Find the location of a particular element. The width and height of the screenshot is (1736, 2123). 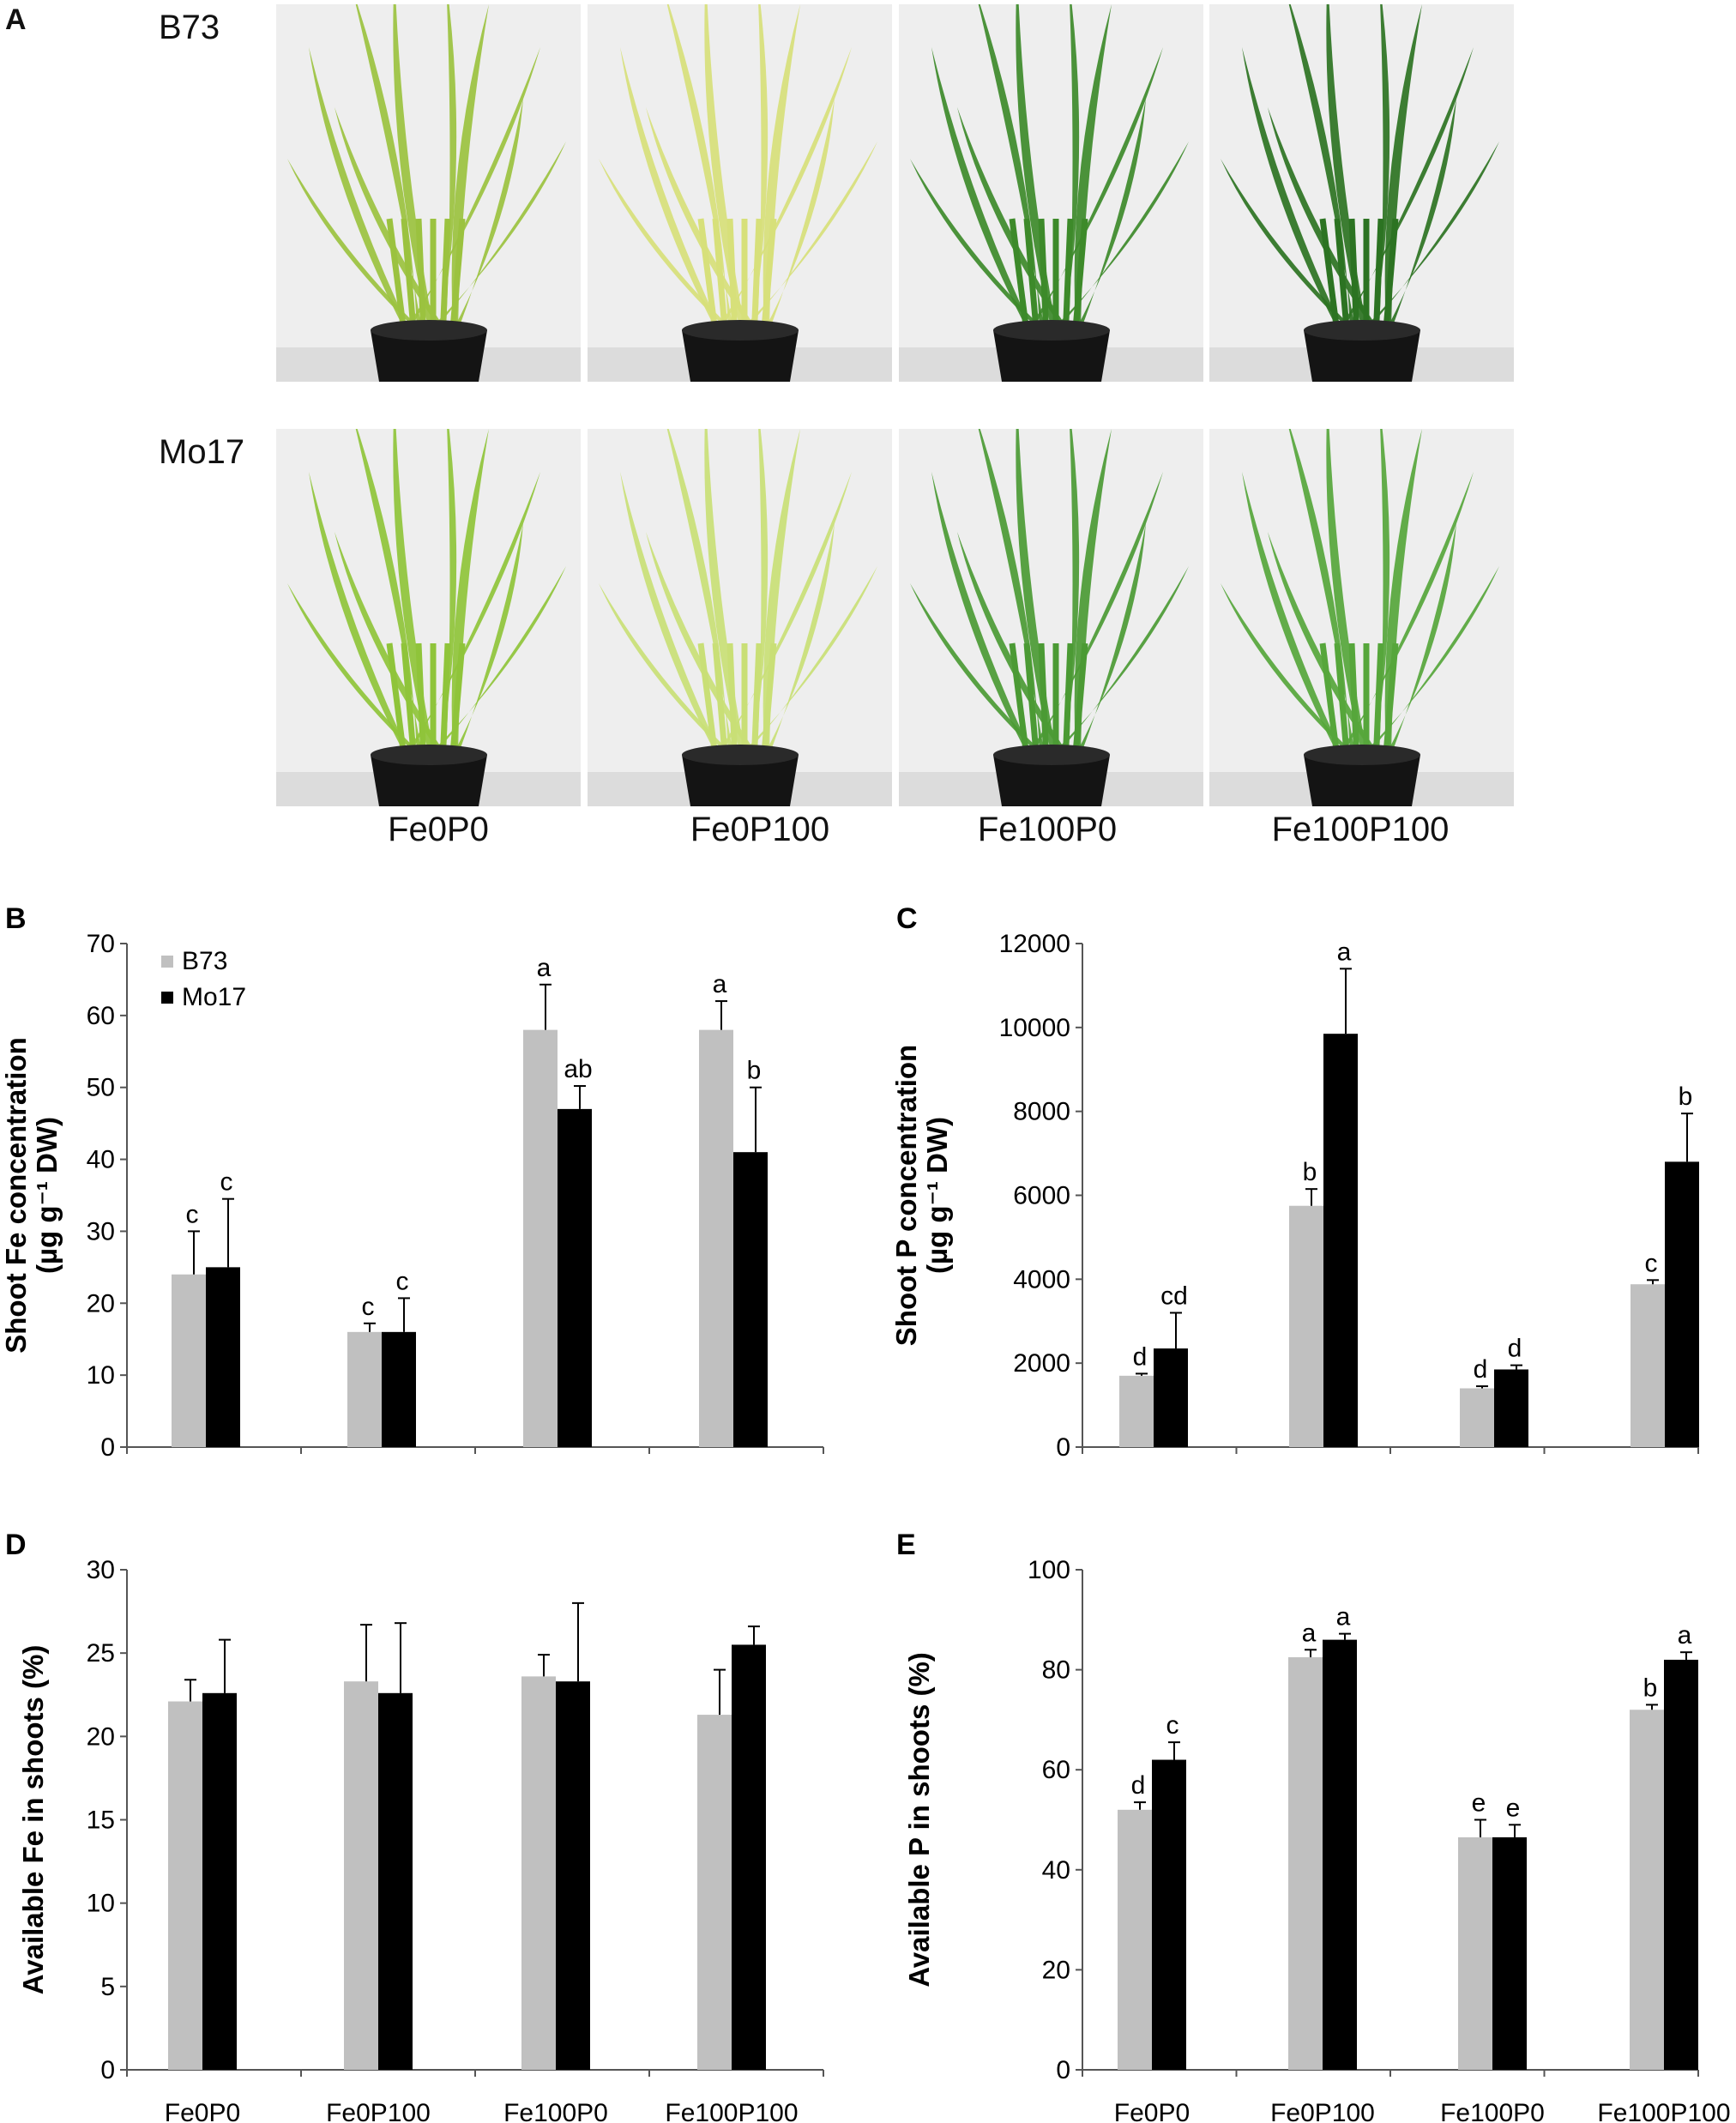

plant-photo-mo17-fe100p100 is located at coordinates (1361, 617).